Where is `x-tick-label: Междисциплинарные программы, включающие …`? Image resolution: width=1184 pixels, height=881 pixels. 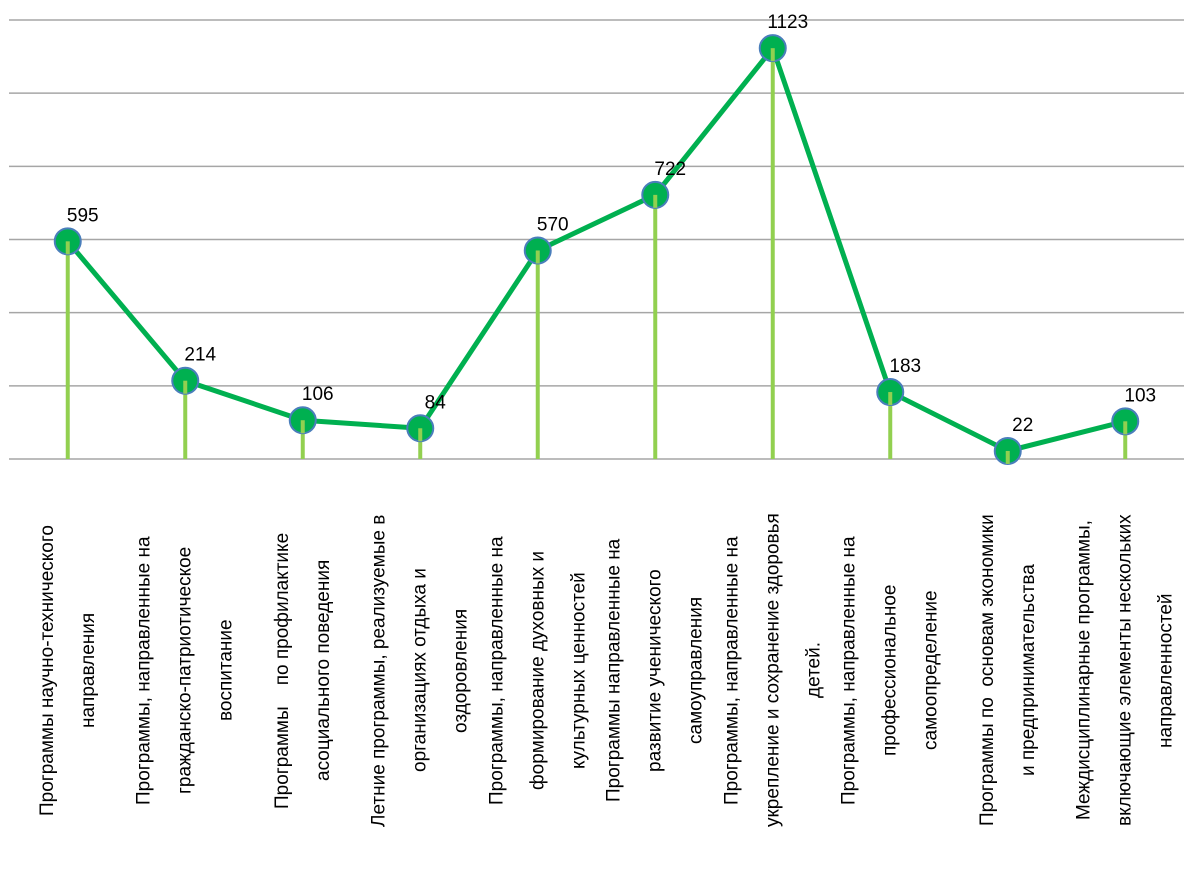
x-tick-label: Междисциплинарные программы, включающие … is located at coordinates (1125, 670).